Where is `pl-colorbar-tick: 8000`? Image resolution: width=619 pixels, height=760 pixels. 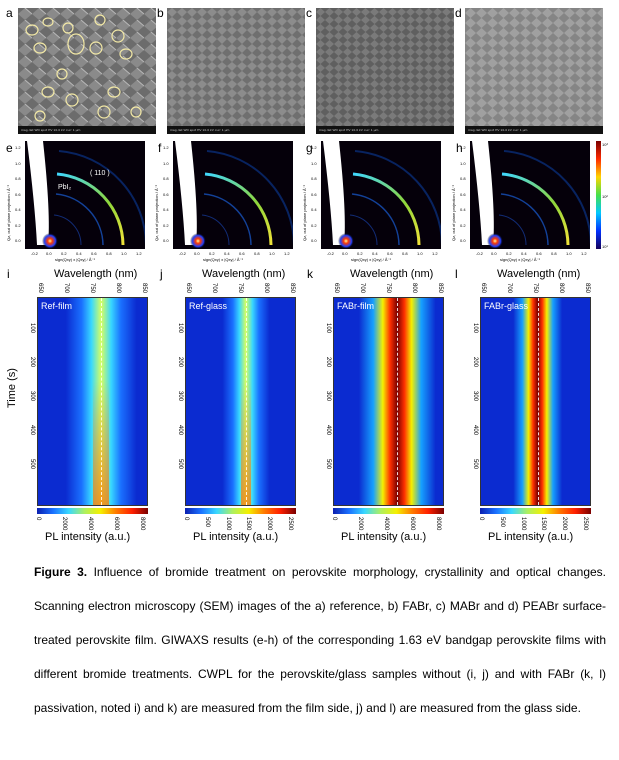 pl-colorbar-tick: 8000 is located at coordinates (142, 524).